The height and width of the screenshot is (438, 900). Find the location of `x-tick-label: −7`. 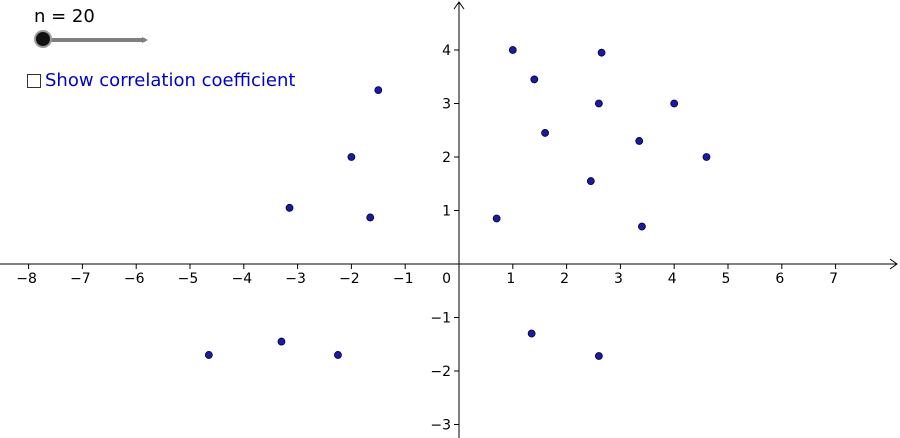

x-tick-label: −7 is located at coordinates (80, 279).